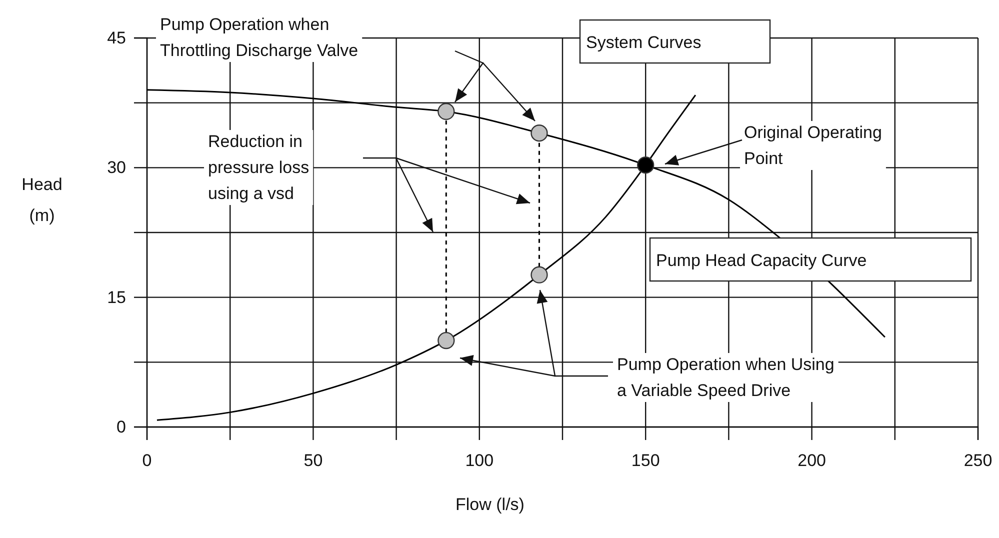  Describe the element at coordinates (812, 460) in the screenshot. I see `x-tick-label: 200` at that location.